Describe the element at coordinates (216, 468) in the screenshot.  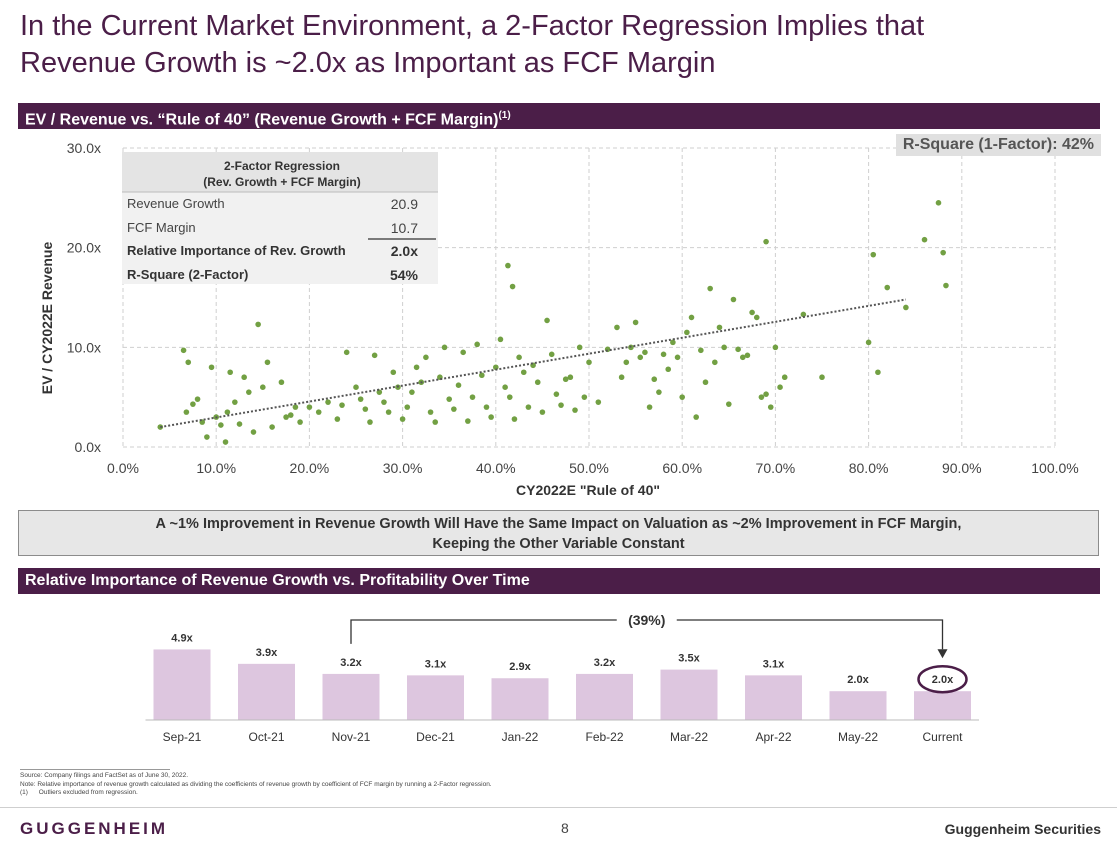
I see `x-tick-label: 10.0%` at that location.